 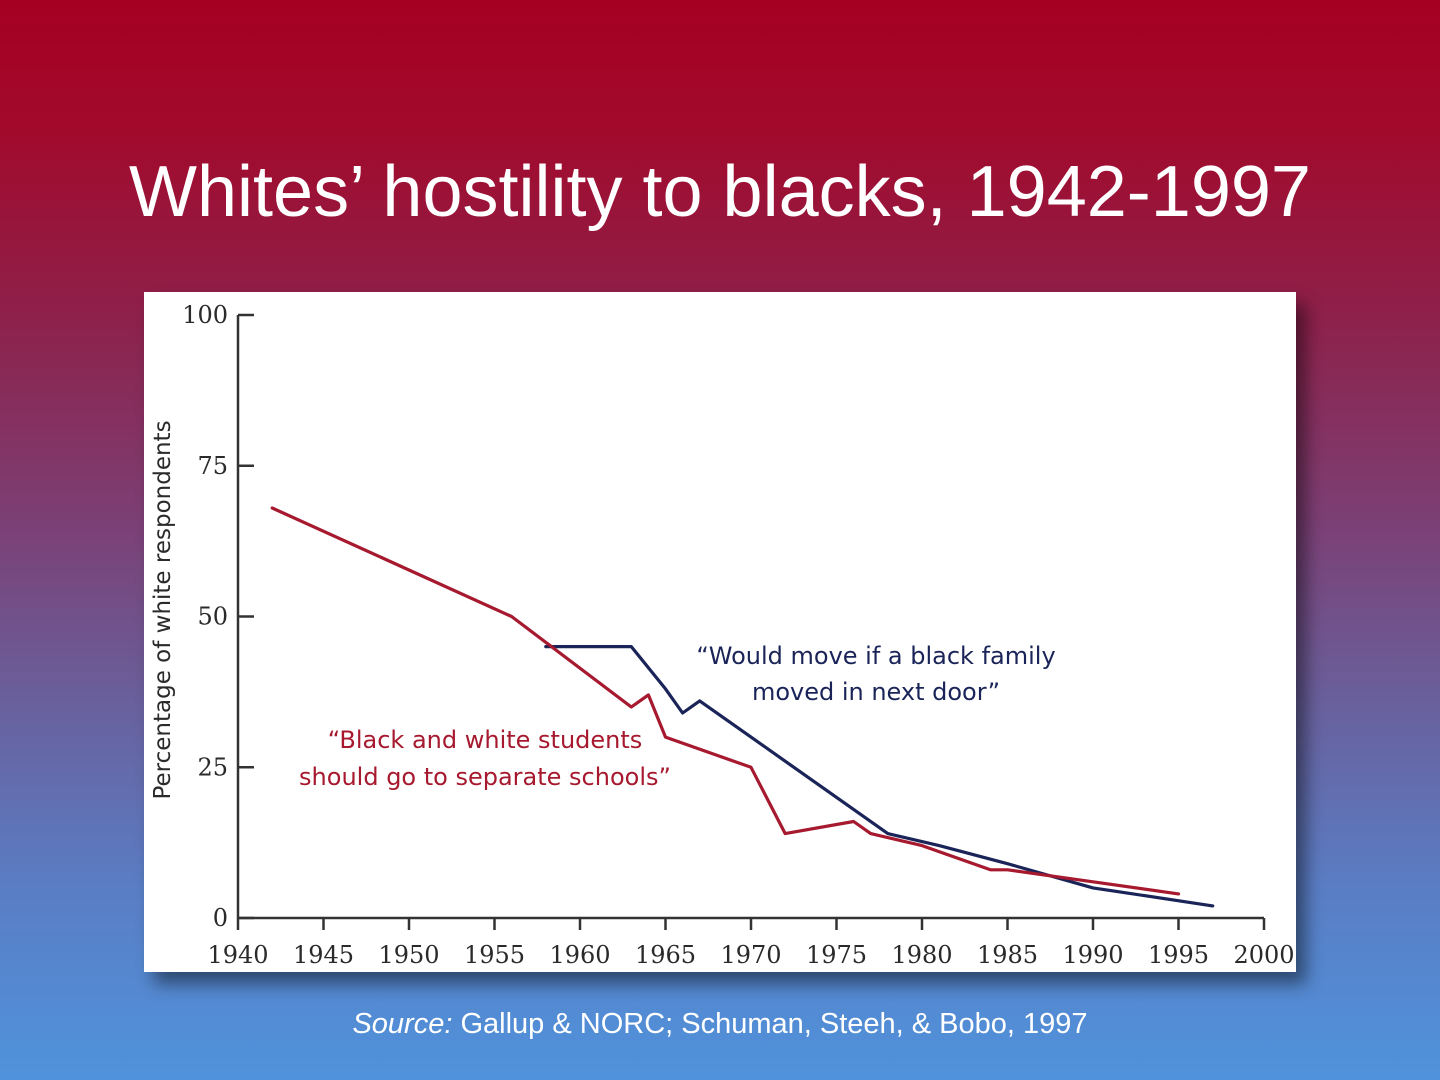 I want to click on y-axis-title: Percentage of white respondents, so click(x=163, y=609).